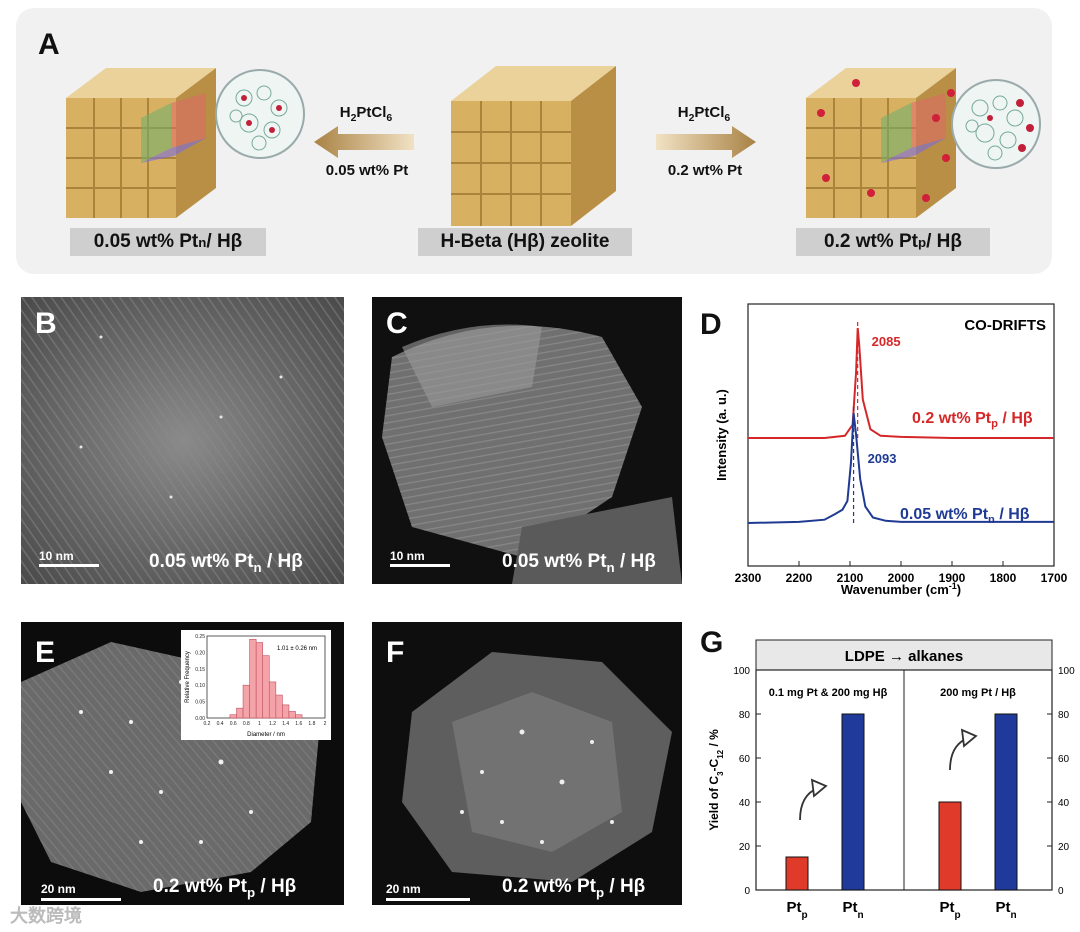 The width and height of the screenshot is (1080, 932). I want to click on chart-g-group-1: 0.1 mg Pt & 200 mg Hβ, so click(828, 693).